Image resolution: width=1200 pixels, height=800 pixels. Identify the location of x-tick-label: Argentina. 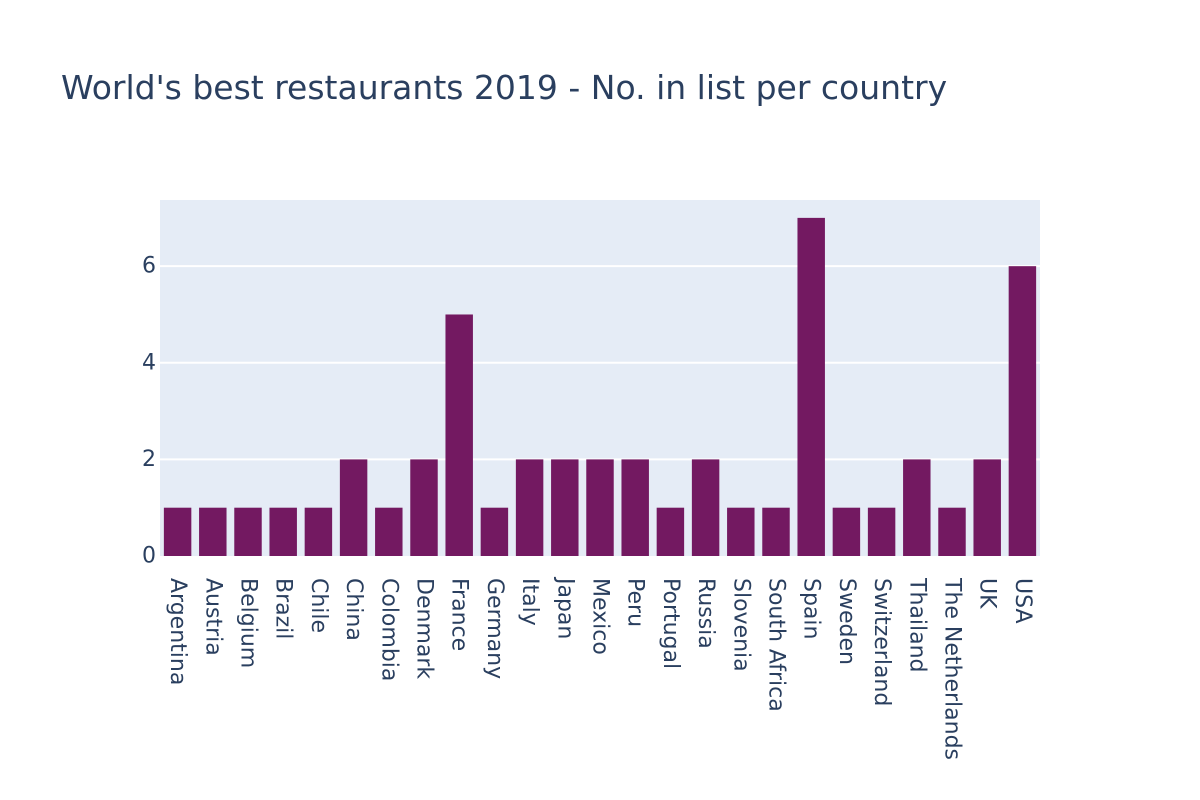
(177, 631).